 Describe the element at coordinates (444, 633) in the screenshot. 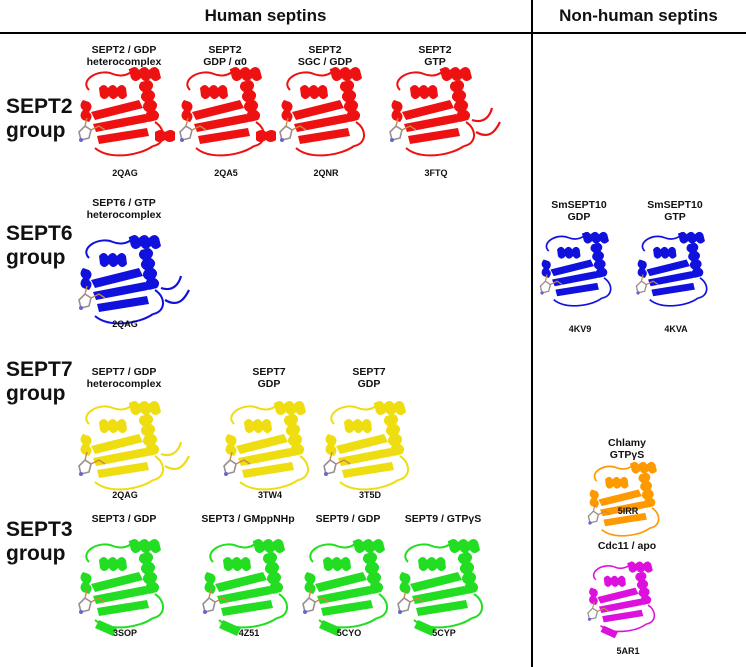

I see `pdb-id-label: 5CYP` at that location.